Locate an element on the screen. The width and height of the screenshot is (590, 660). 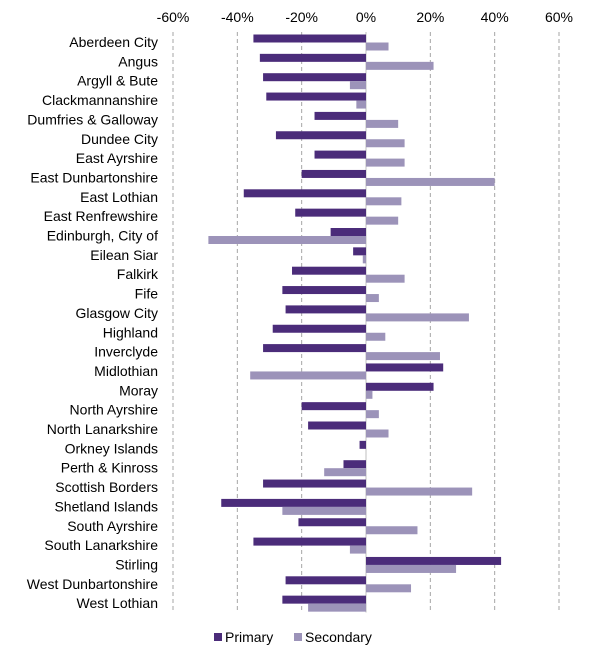
x-tick-label: 0% is located at coordinates (366, 17).